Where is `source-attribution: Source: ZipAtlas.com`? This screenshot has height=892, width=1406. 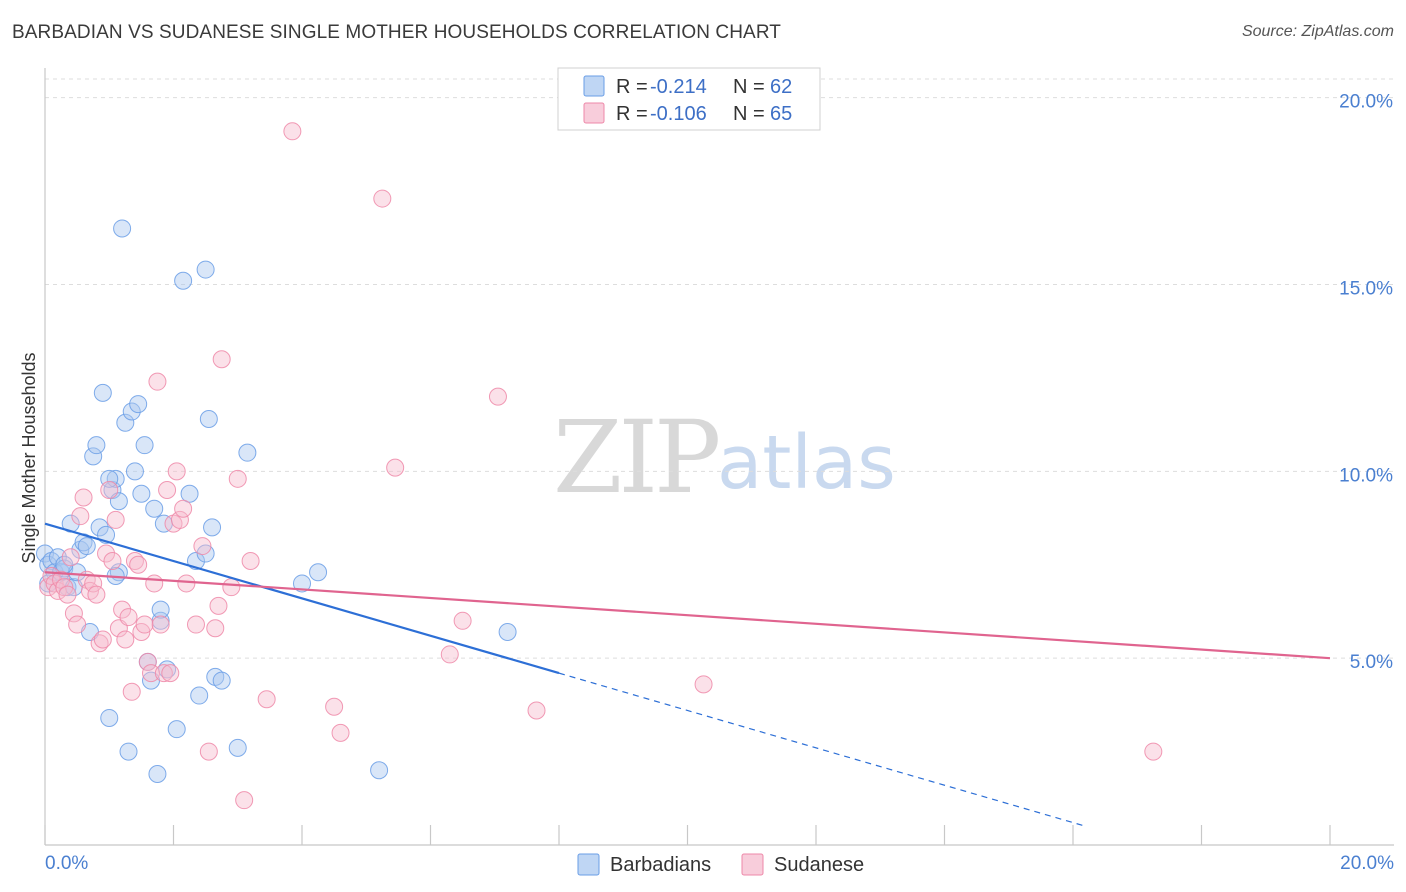
source-attribution: Source: ZipAtlas.com is located at coordinates (1317, 31).